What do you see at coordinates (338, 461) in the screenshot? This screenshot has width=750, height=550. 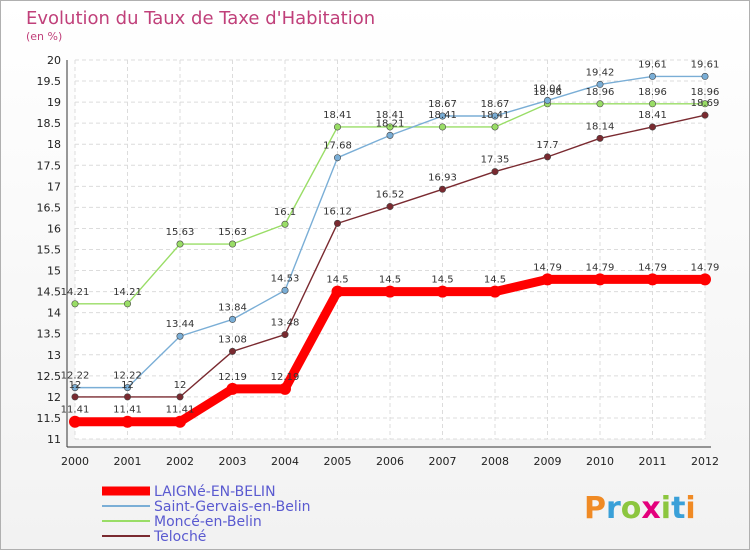 I see `x-tick-label: 2005` at bounding box center [338, 461].